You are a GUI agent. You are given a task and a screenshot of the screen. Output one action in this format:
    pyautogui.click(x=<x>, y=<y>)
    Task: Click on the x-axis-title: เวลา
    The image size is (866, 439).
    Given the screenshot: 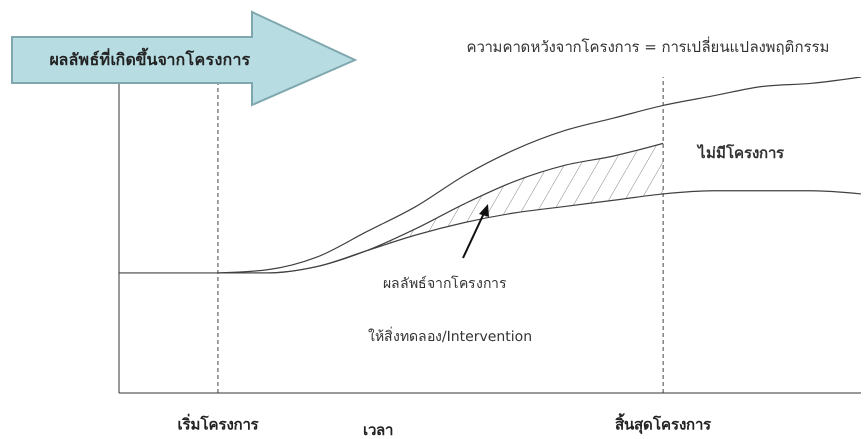 What is the action you would take?
    pyautogui.click(x=378, y=430)
    